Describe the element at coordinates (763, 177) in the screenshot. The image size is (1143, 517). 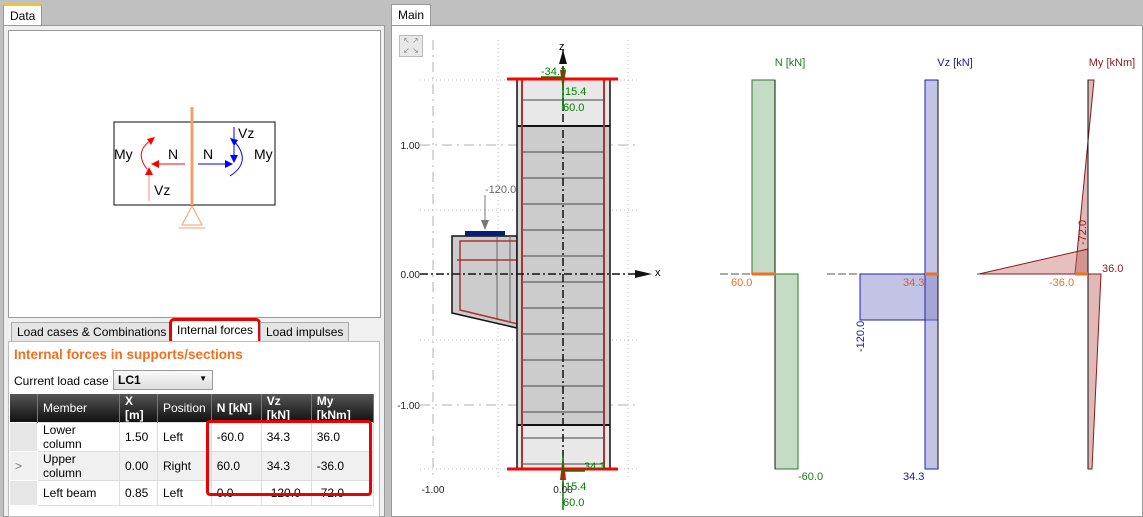
I see `n-diagram-upper` at that location.